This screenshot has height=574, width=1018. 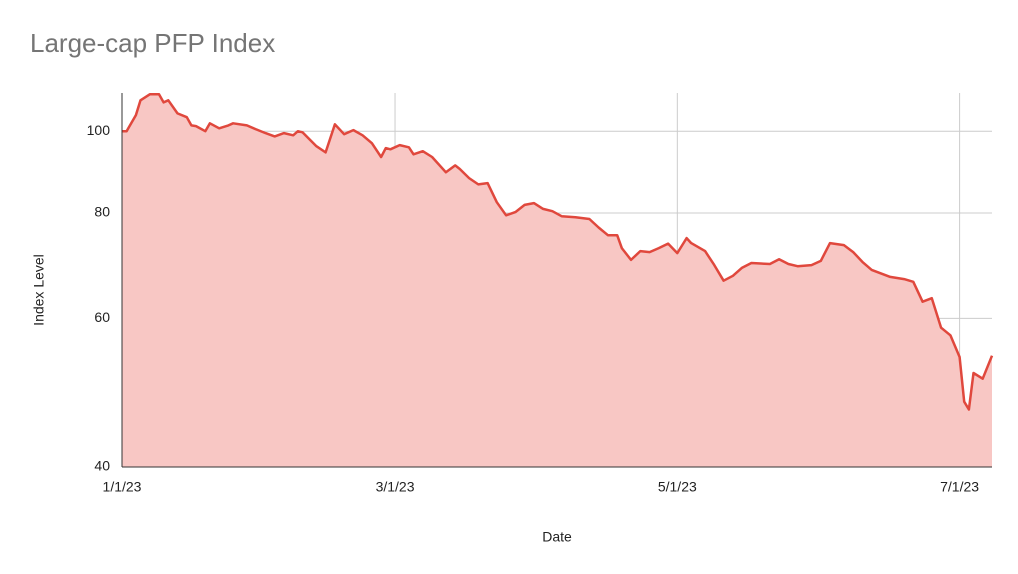 I want to click on x-tick-label: 5/1/23, so click(x=677, y=487).